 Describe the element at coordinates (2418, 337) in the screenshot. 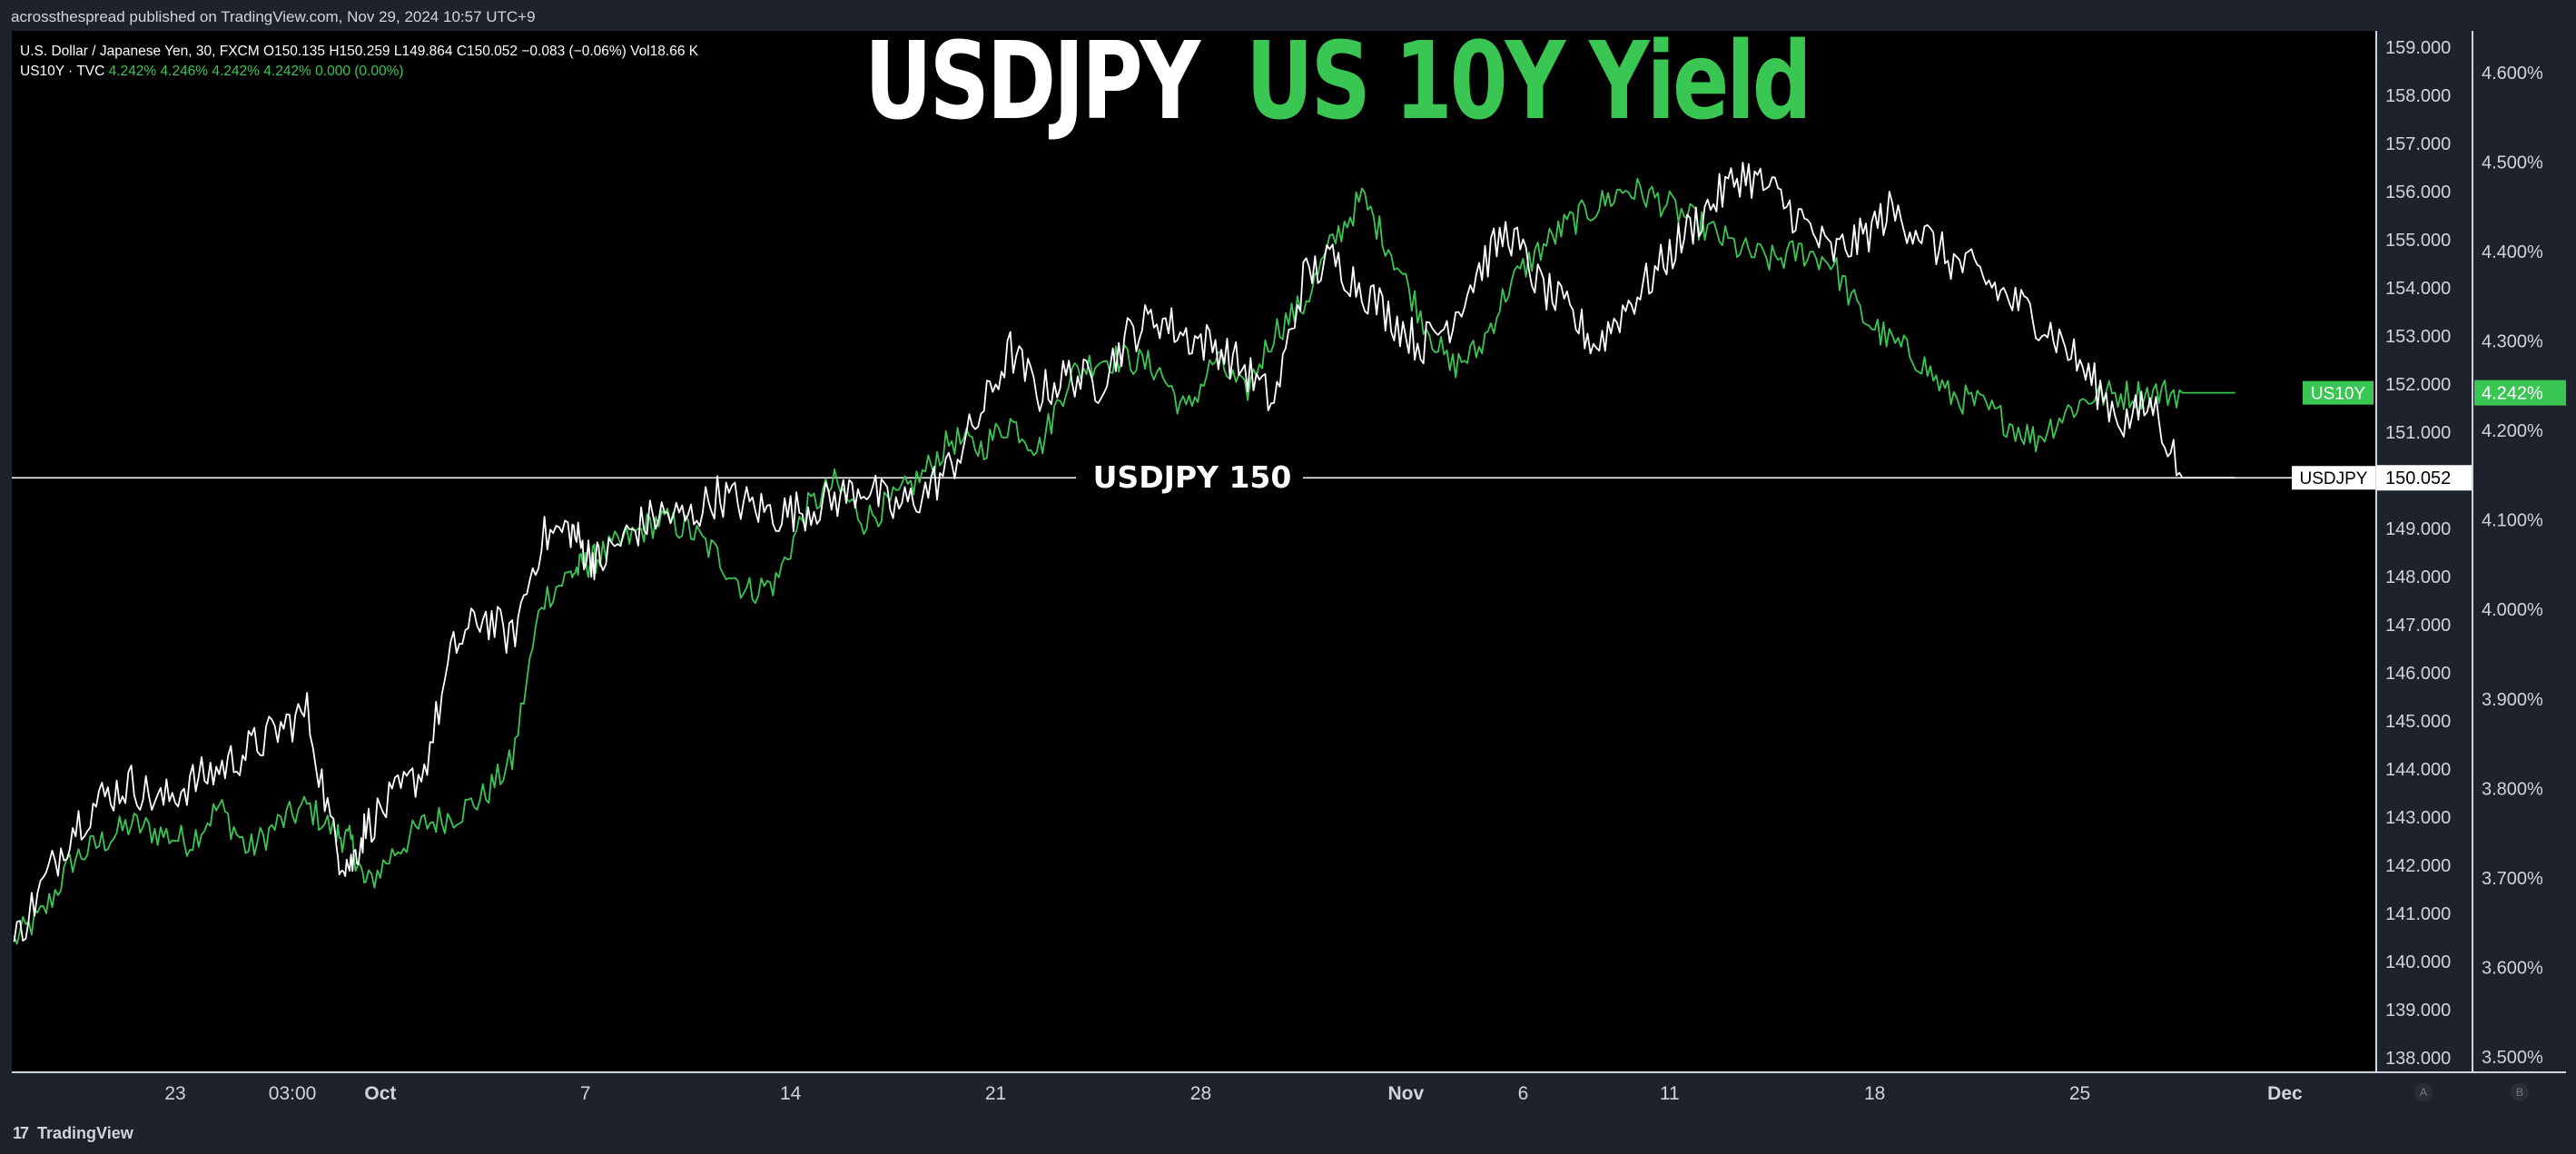

I see `usdjpy-axis-tick: 153.000` at that location.